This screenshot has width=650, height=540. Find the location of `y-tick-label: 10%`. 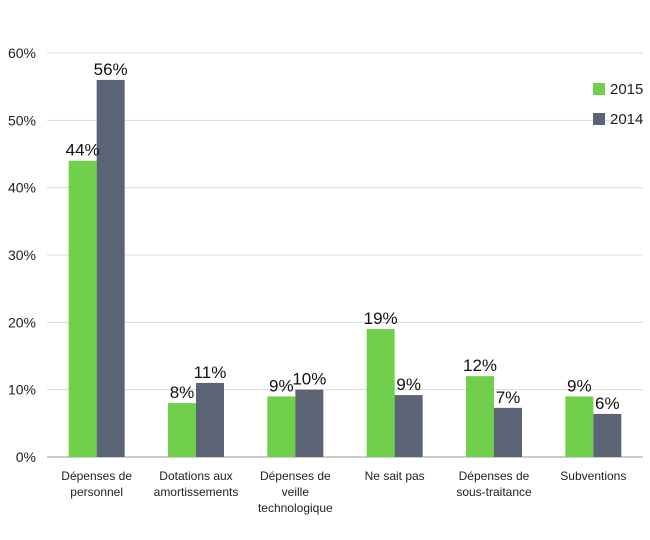

y-tick-label: 10% is located at coordinates (22, 390).